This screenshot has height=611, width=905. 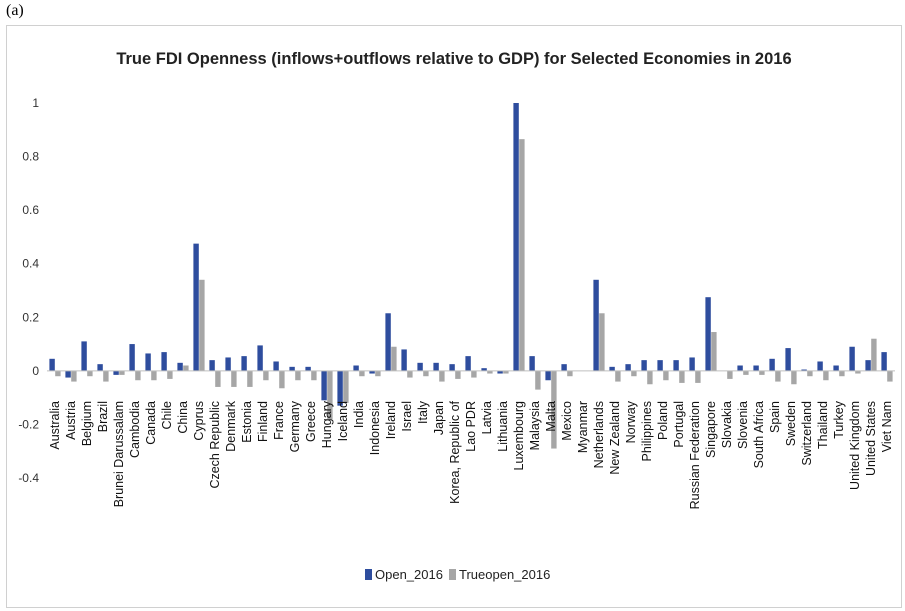 I want to click on panel-label: (a), so click(x=15, y=10).